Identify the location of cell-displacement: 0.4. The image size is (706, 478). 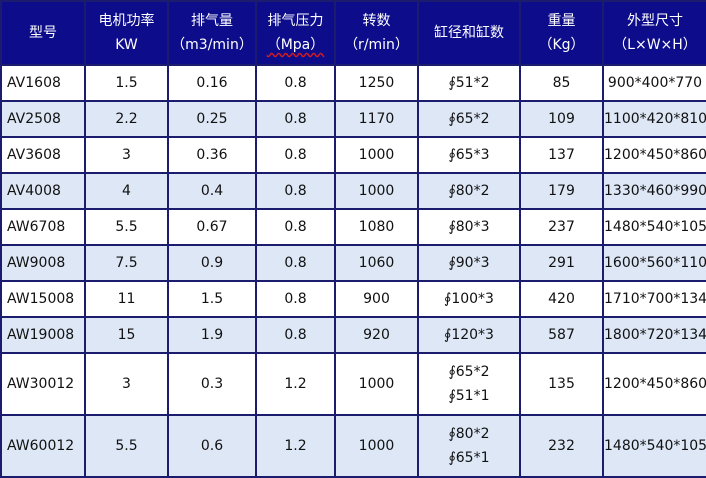
(212, 191).